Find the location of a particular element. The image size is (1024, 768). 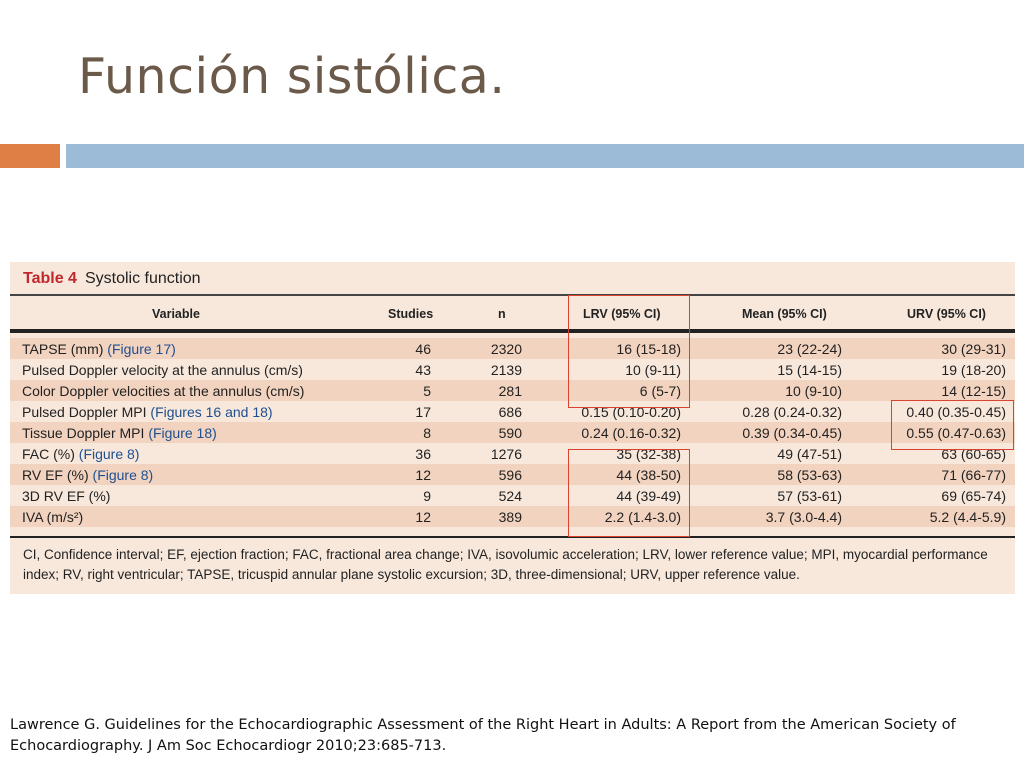

header-mean: Mean (95% CI) is located at coordinates (784, 314).